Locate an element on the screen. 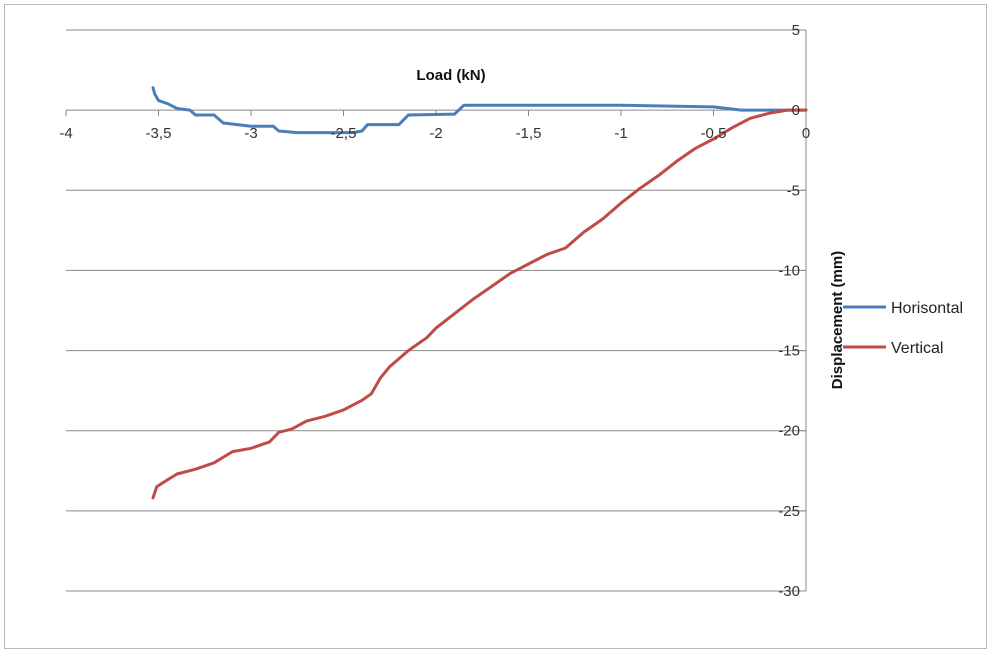 Image resolution: width=990 pixels, height=649 pixels. legend-label-horisontal: Horisontal is located at coordinates (927, 308).